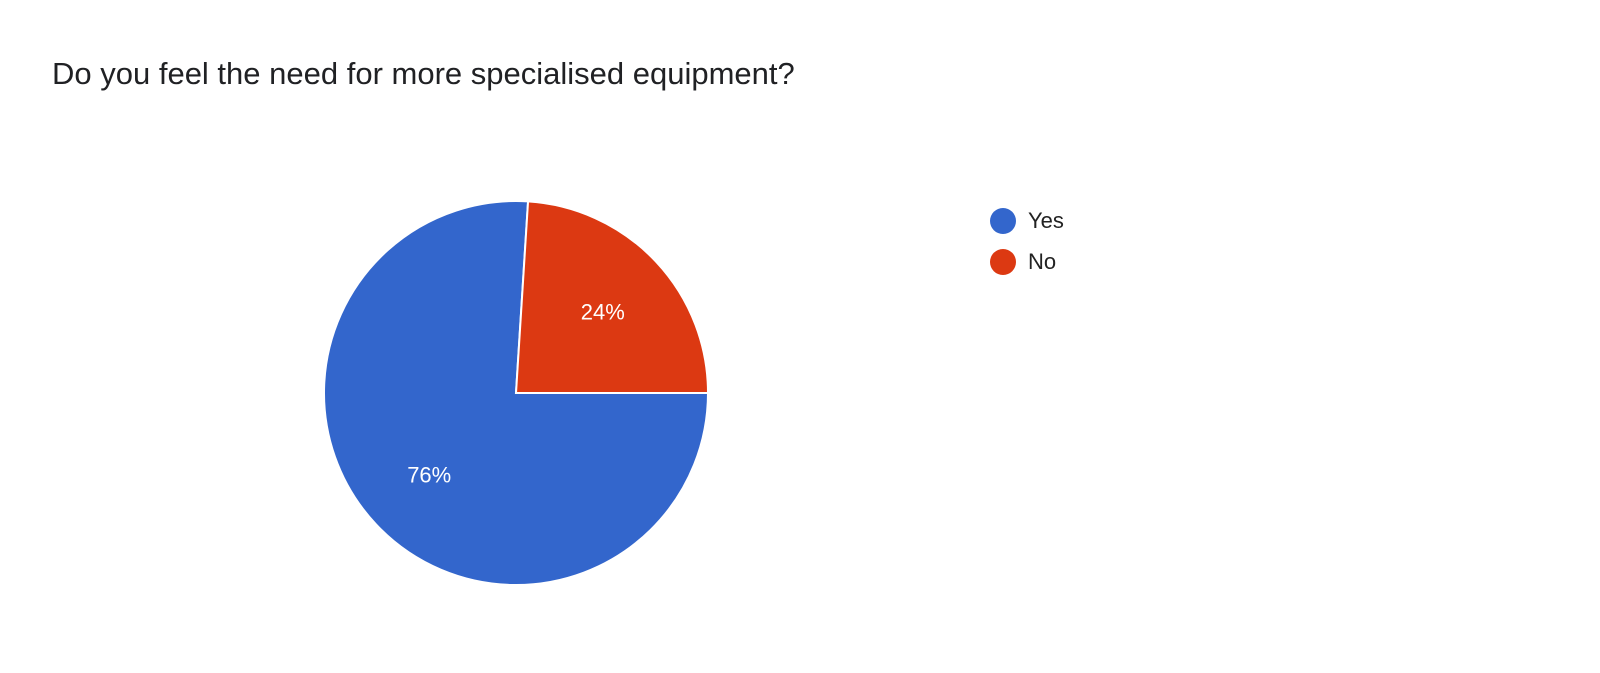 The width and height of the screenshot is (1600, 673). What do you see at coordinates (1027, 220) in the screenshot?
I see `legend-item-yes: Yes` at bounding box center [1027, 220].